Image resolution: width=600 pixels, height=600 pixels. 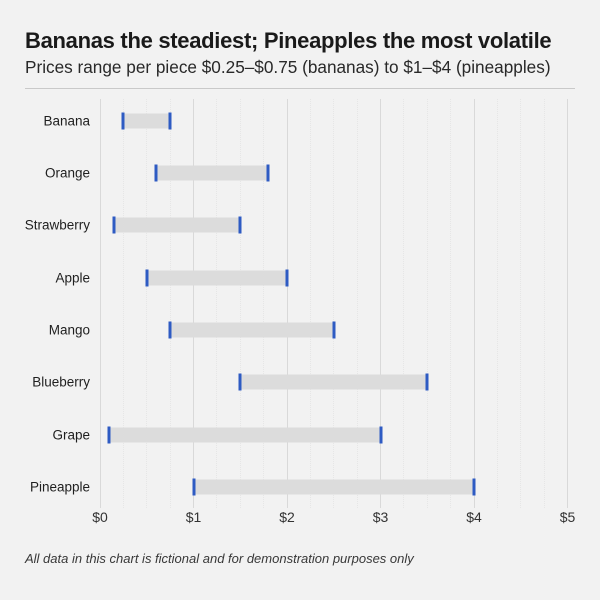 I want to click on min-tick-blueberry, so click(x=240, y=382).